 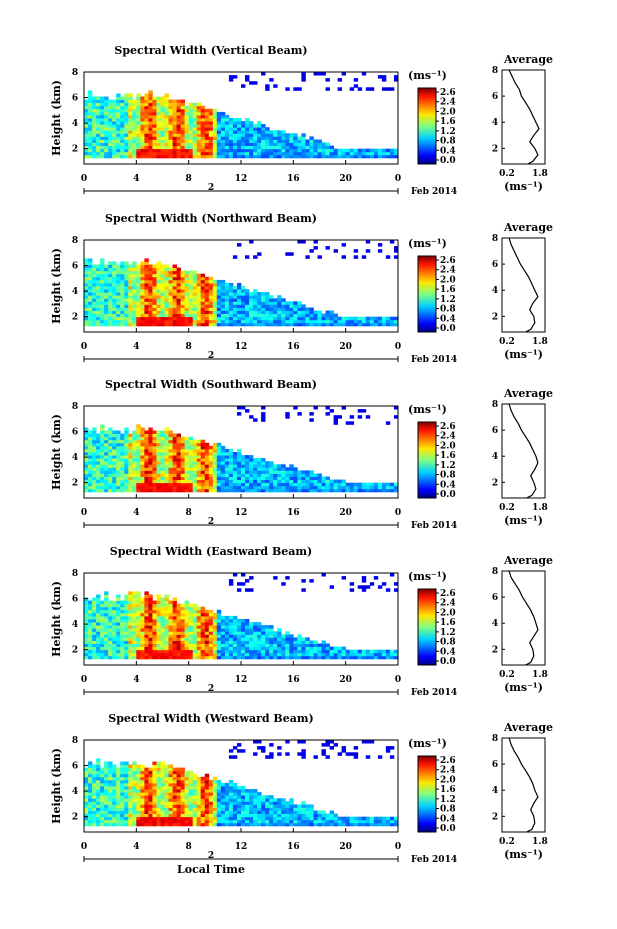 I want to click on x-tick-label: 12, so click(x=241, y=347).